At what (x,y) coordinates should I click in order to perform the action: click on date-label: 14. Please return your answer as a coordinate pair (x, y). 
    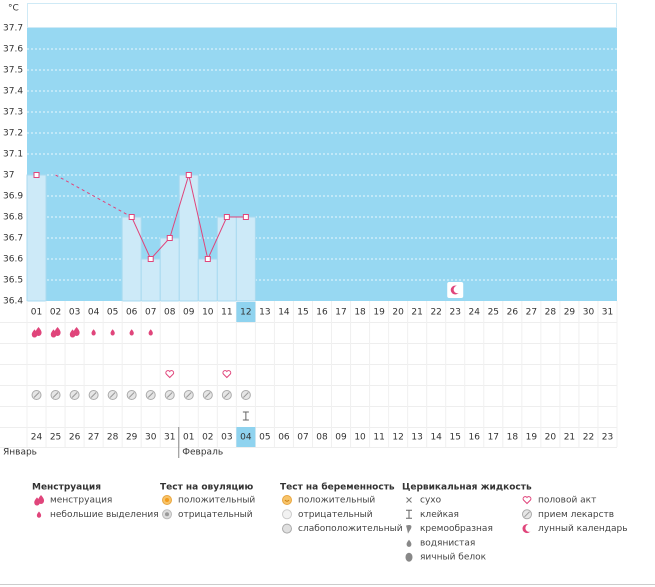
    Looking at the image, I should click on (436, 438).